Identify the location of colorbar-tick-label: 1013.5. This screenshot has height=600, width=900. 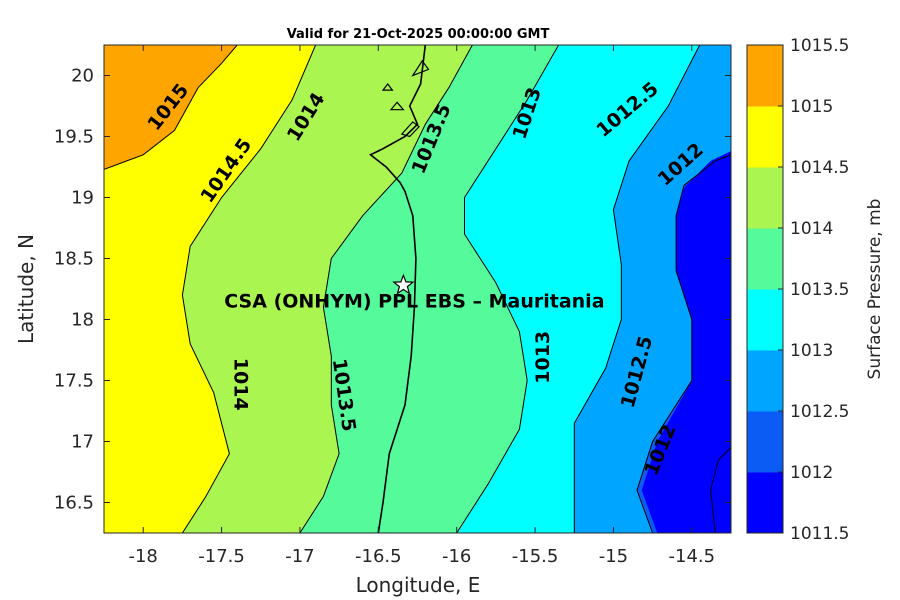
(819, 290).